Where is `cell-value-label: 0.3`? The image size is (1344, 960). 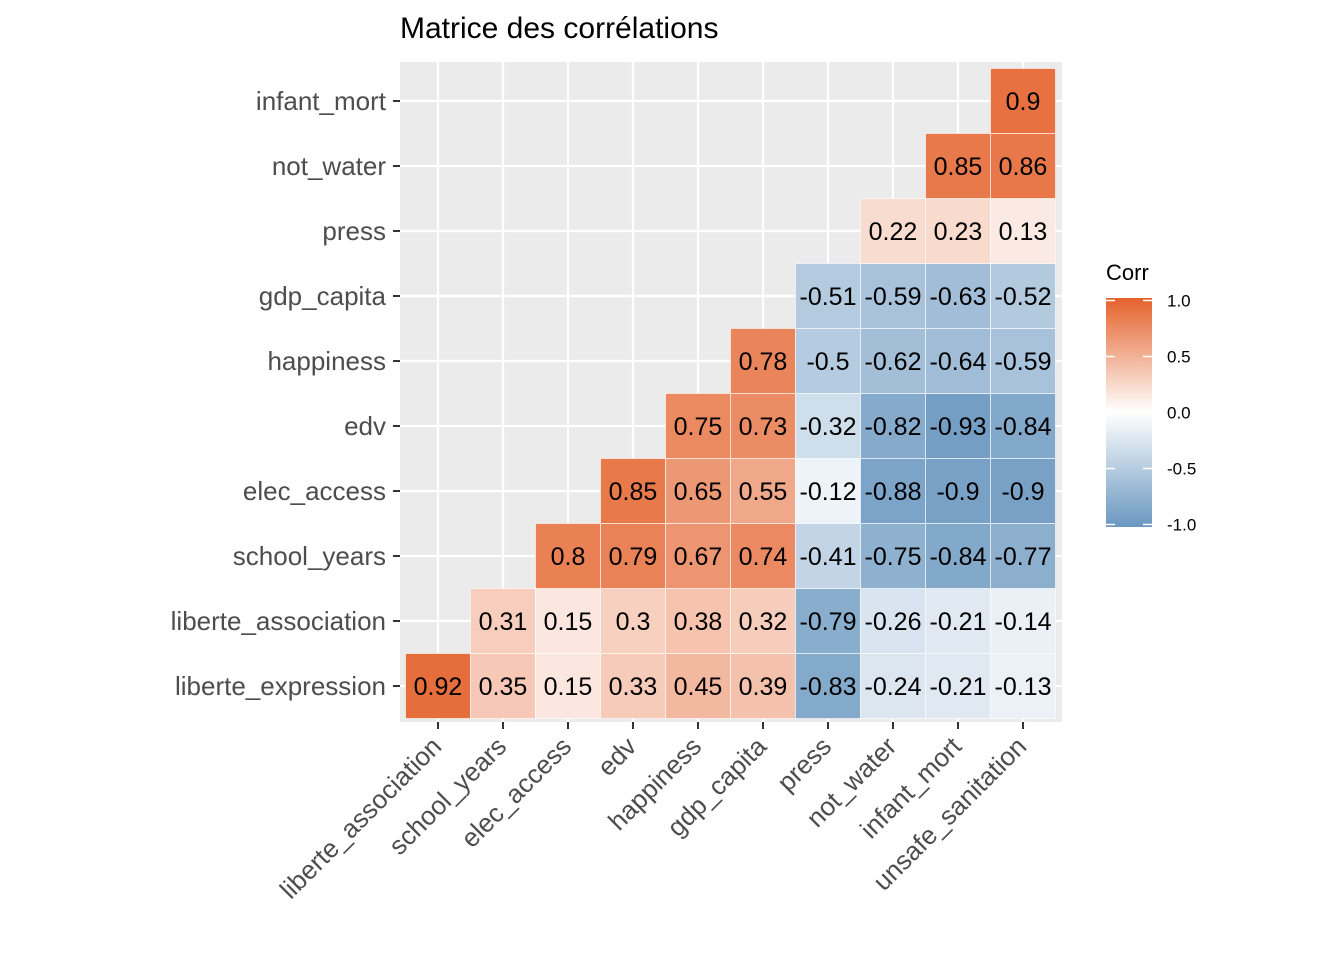
cell-value-label: 0.3 is located at coordinates (633, 622).